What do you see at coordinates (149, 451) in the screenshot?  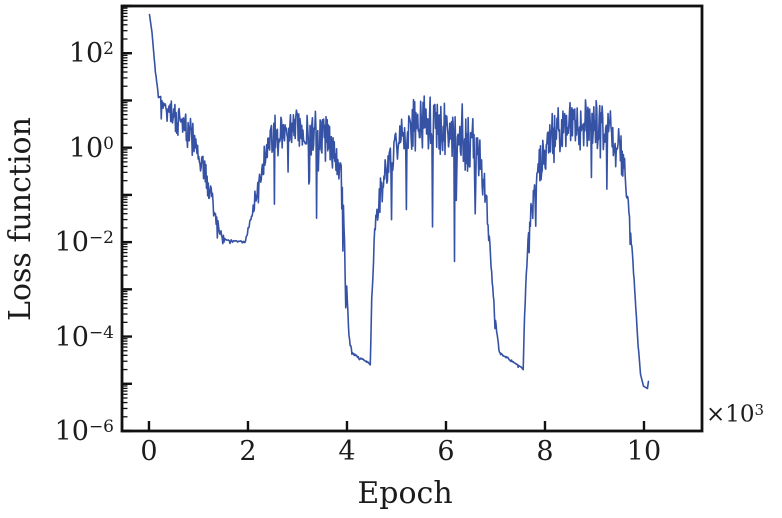 I see `x-tick-label: 0` at bounding box center [149, 451].